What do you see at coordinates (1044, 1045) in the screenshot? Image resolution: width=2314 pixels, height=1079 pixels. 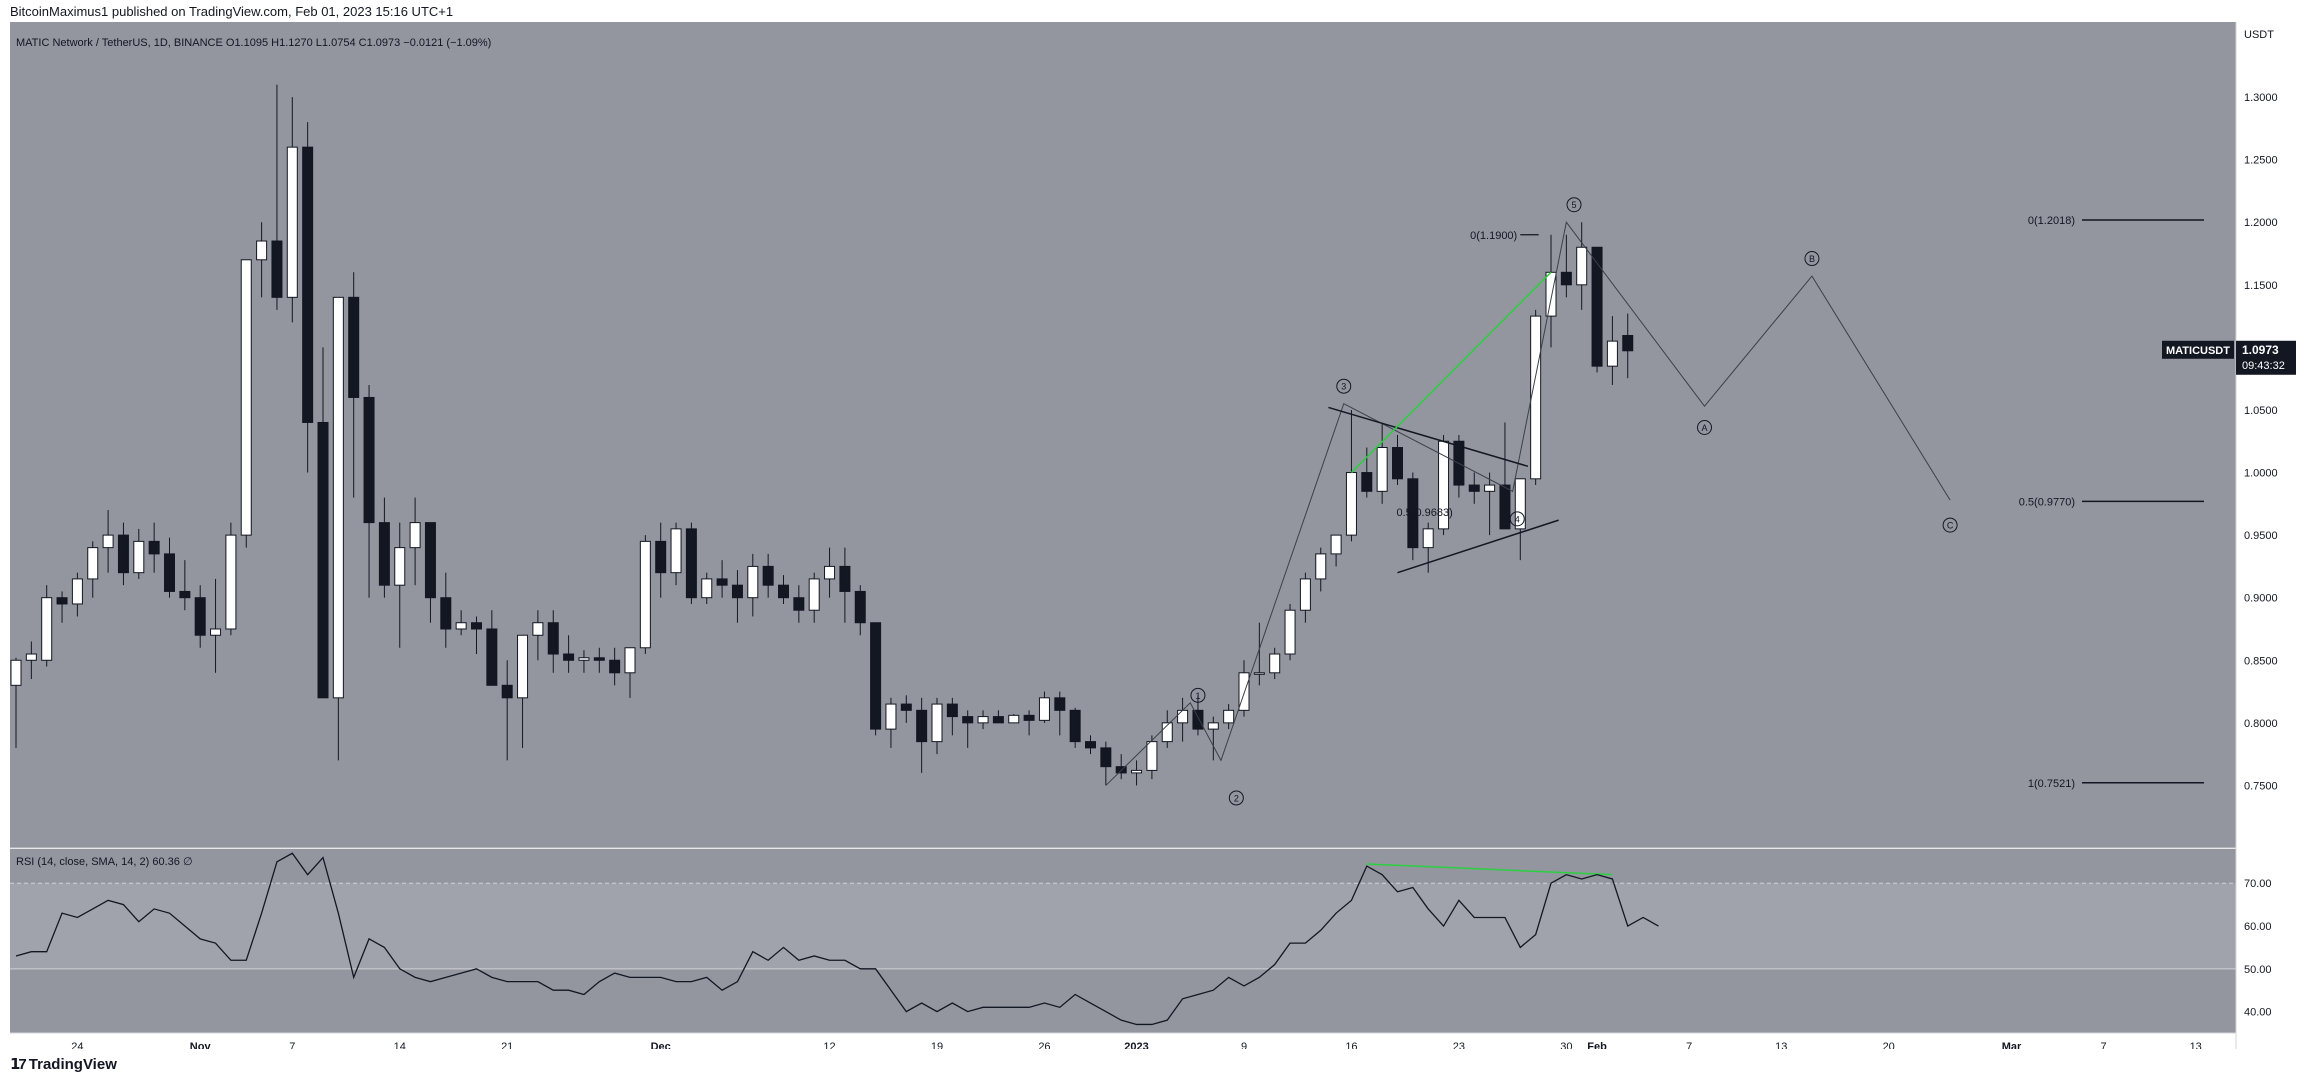 I see `x-tick-label: 26` at bounding box center [1044, 1045].